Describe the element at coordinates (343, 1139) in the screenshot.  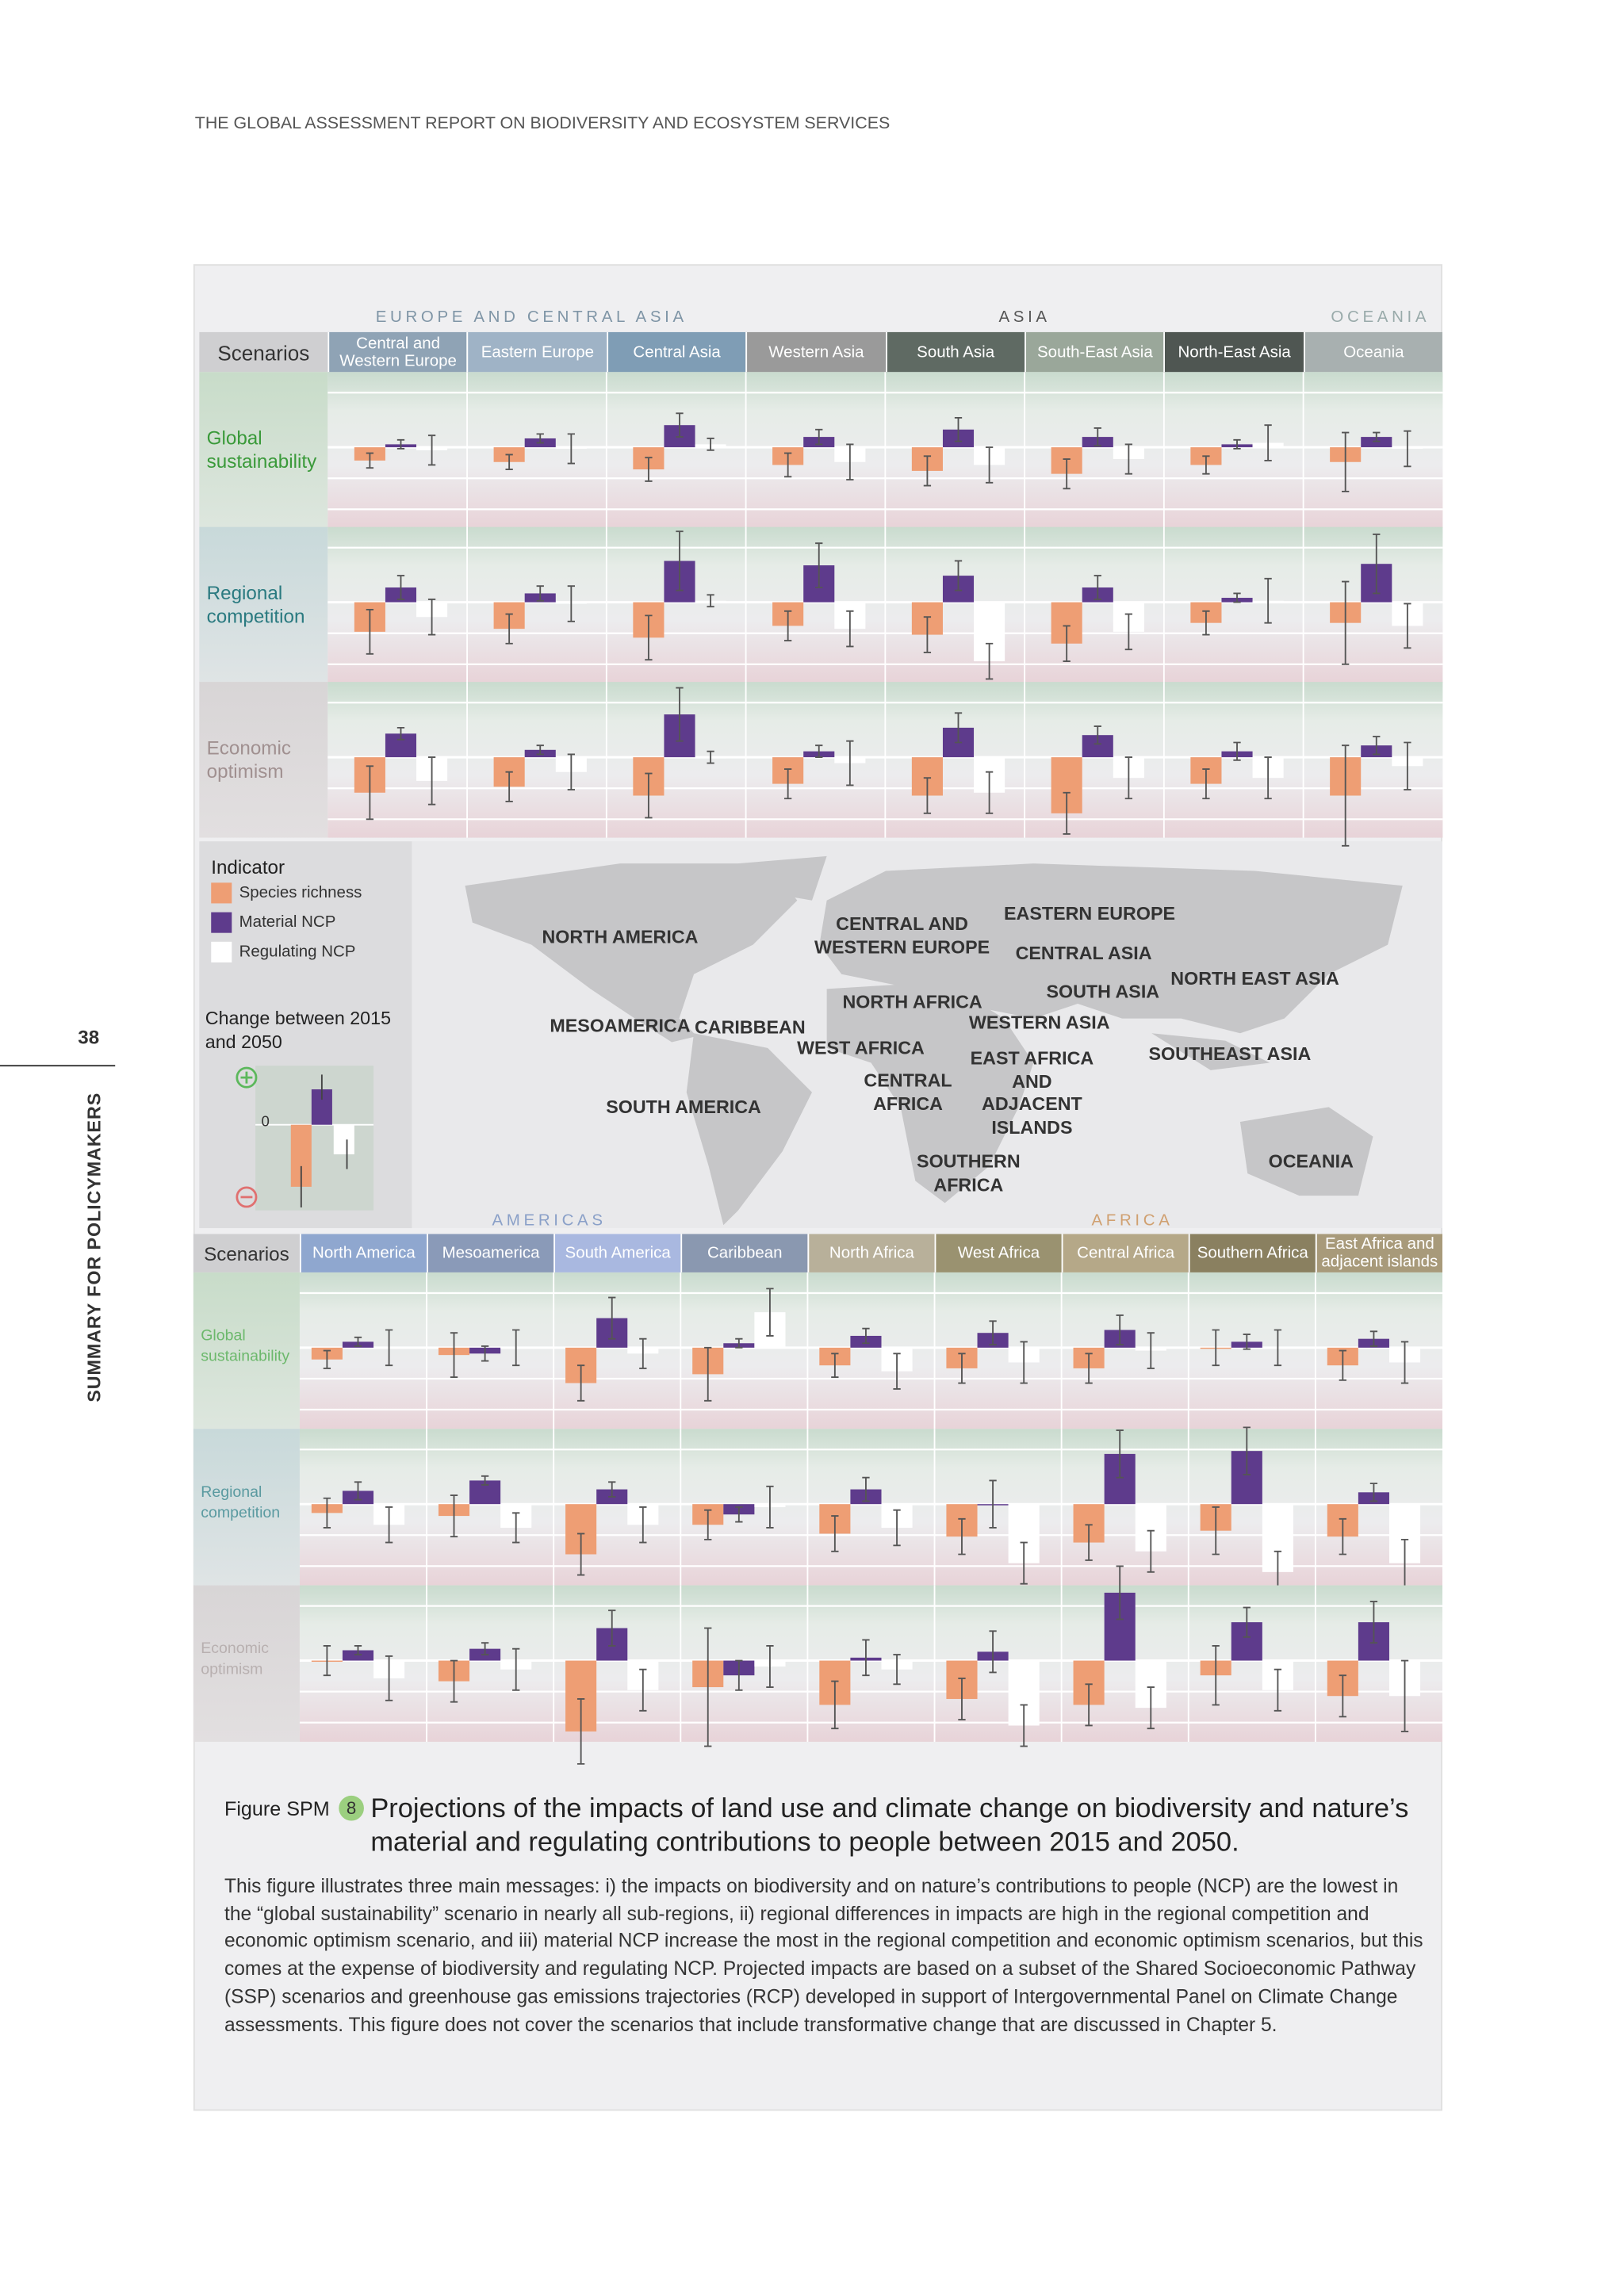
I see `legend-icon-bar` at that location.